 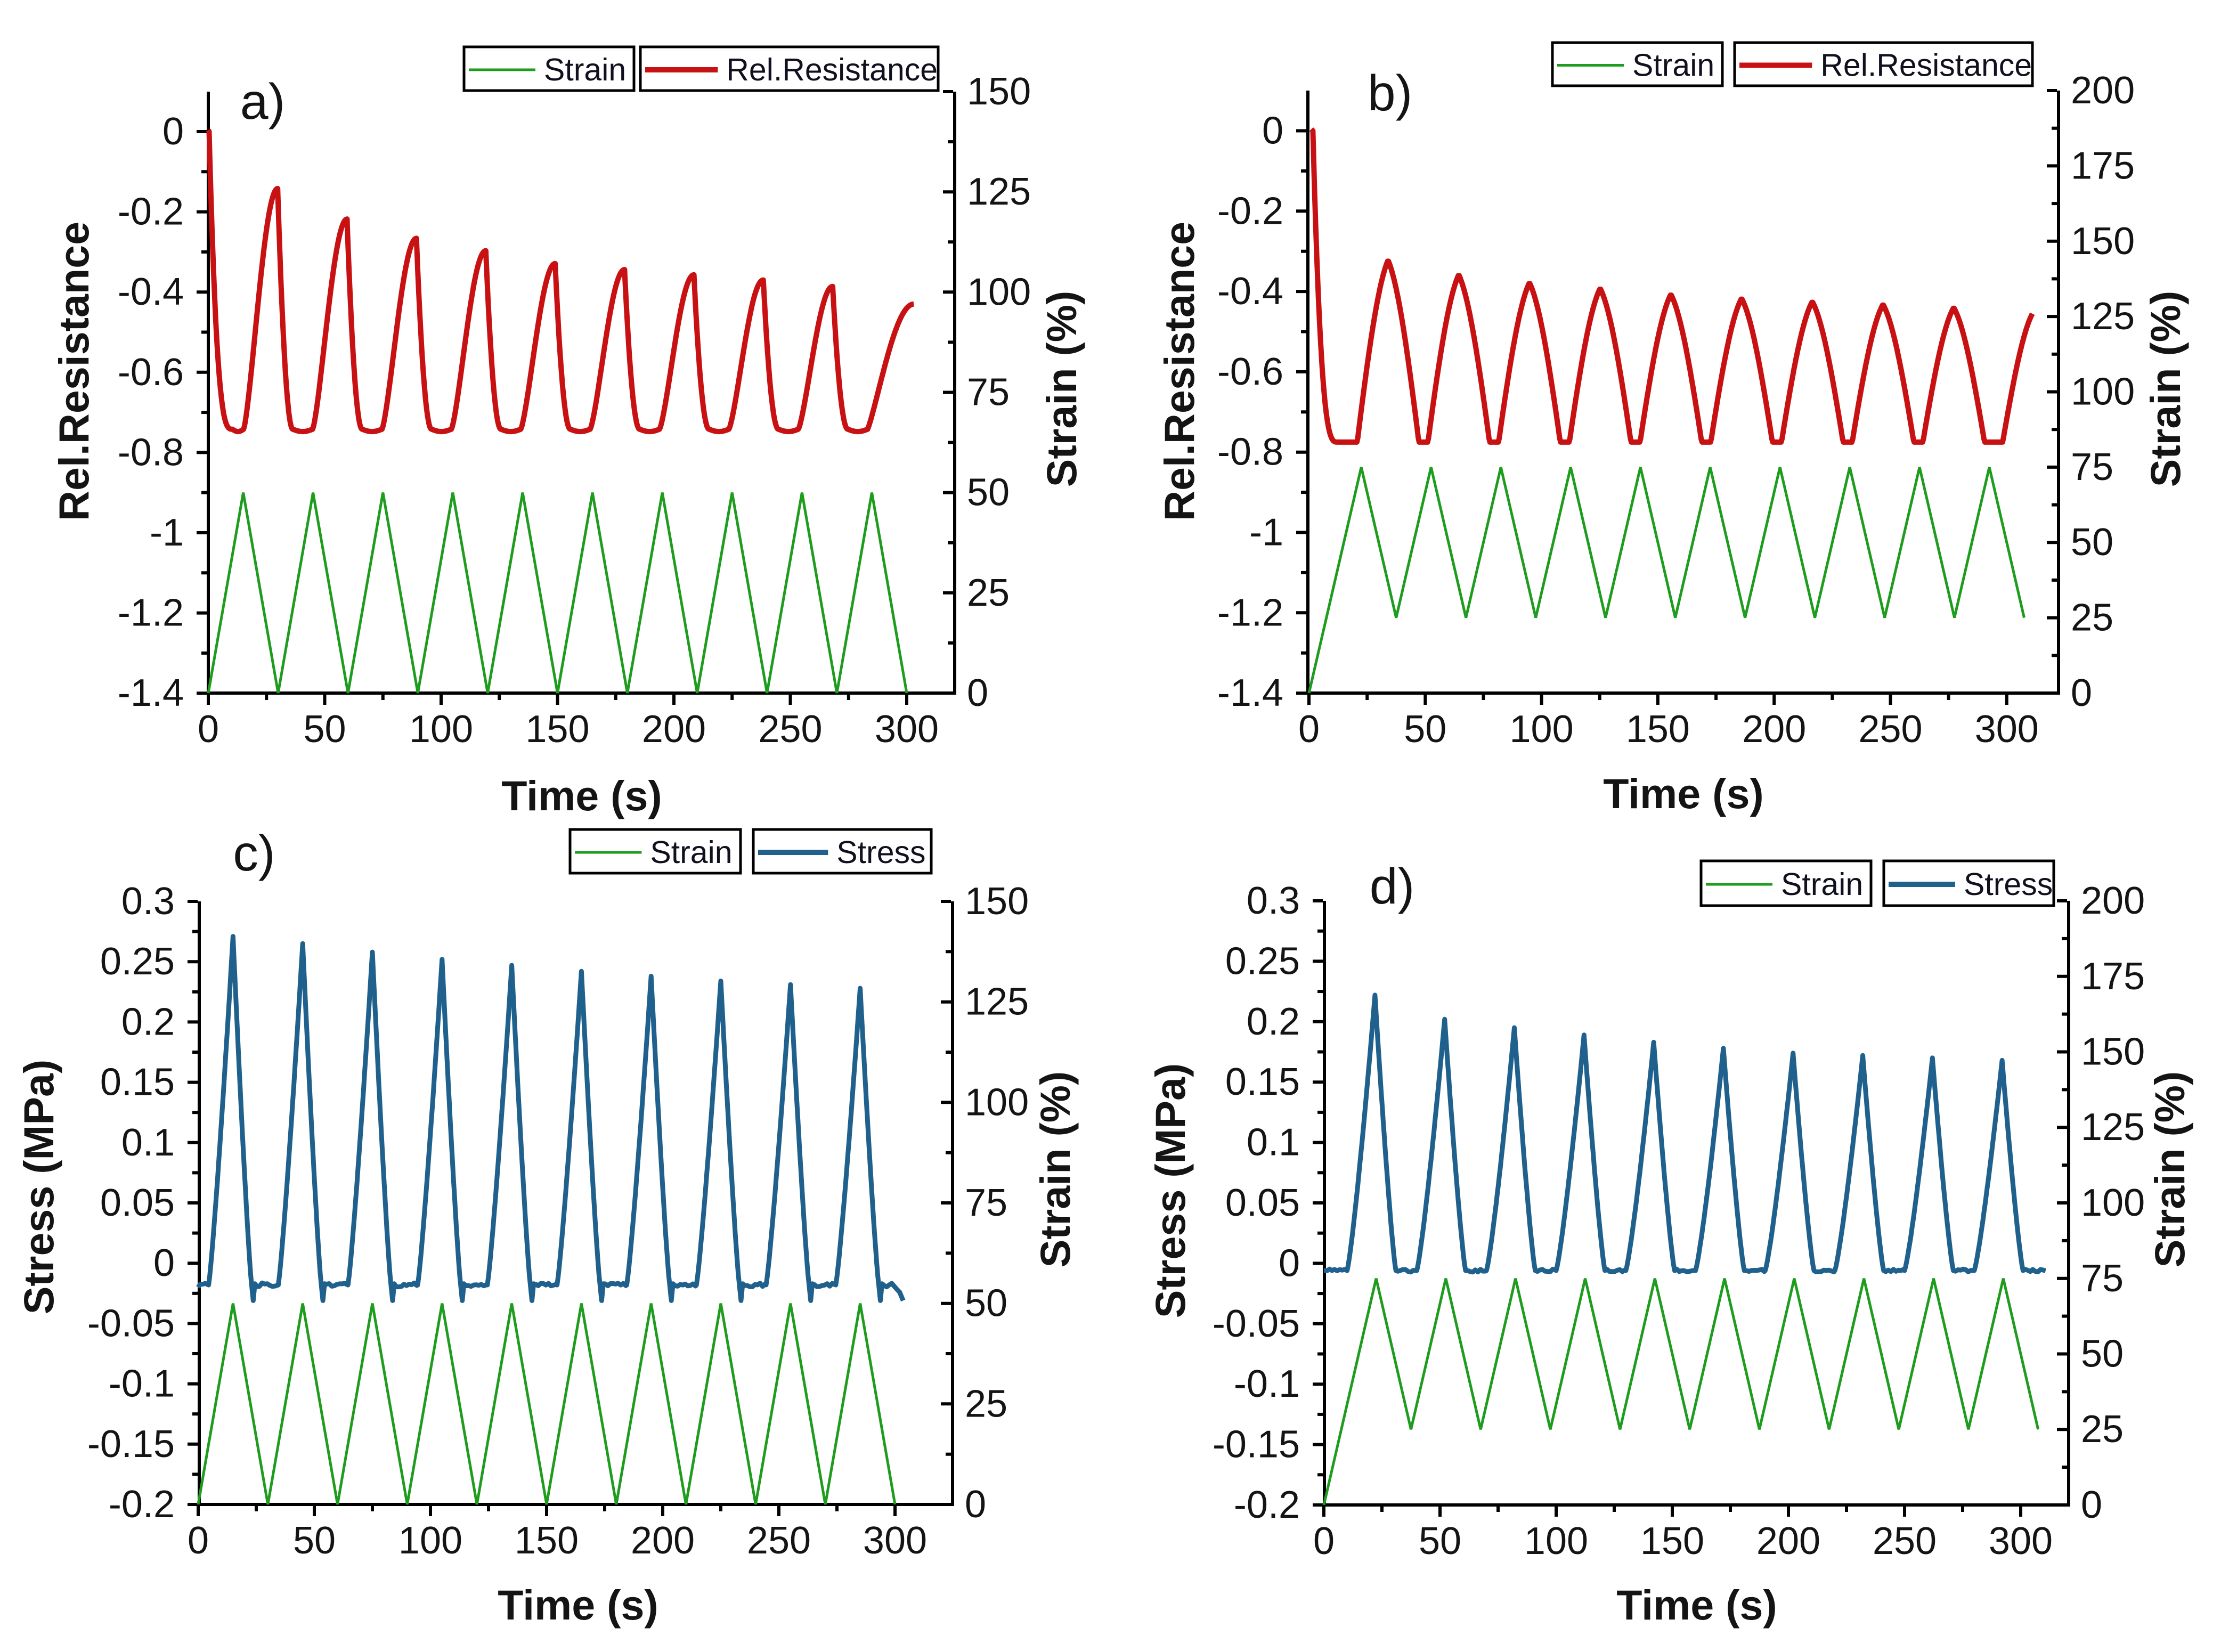 I want to click on svg-text: a), so click(x=262, y=102).